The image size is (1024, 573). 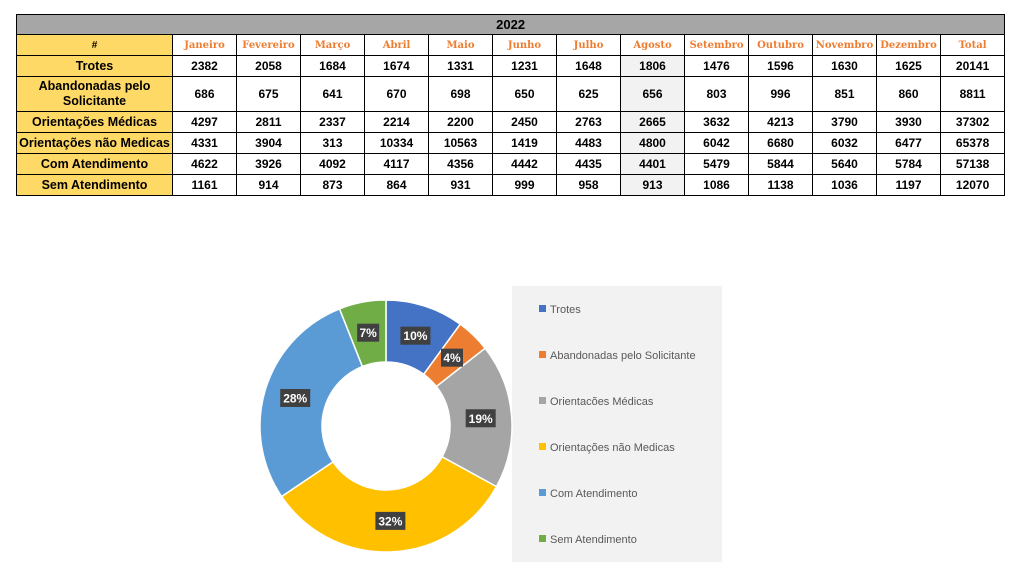 I want to click on legend-label: Com Atendimento, so click(x=593, y=494).